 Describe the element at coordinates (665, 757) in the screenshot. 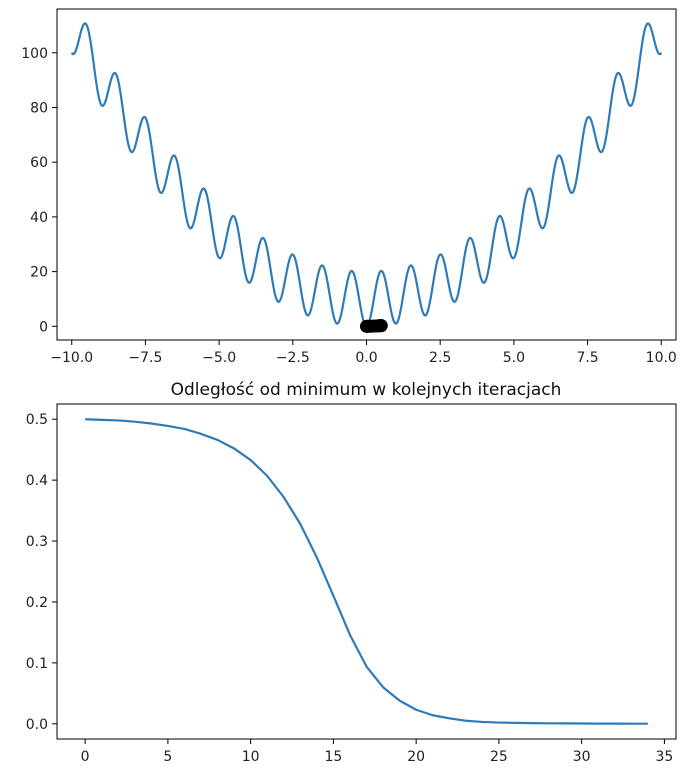

I see `x-tick-label: 35` at that location.